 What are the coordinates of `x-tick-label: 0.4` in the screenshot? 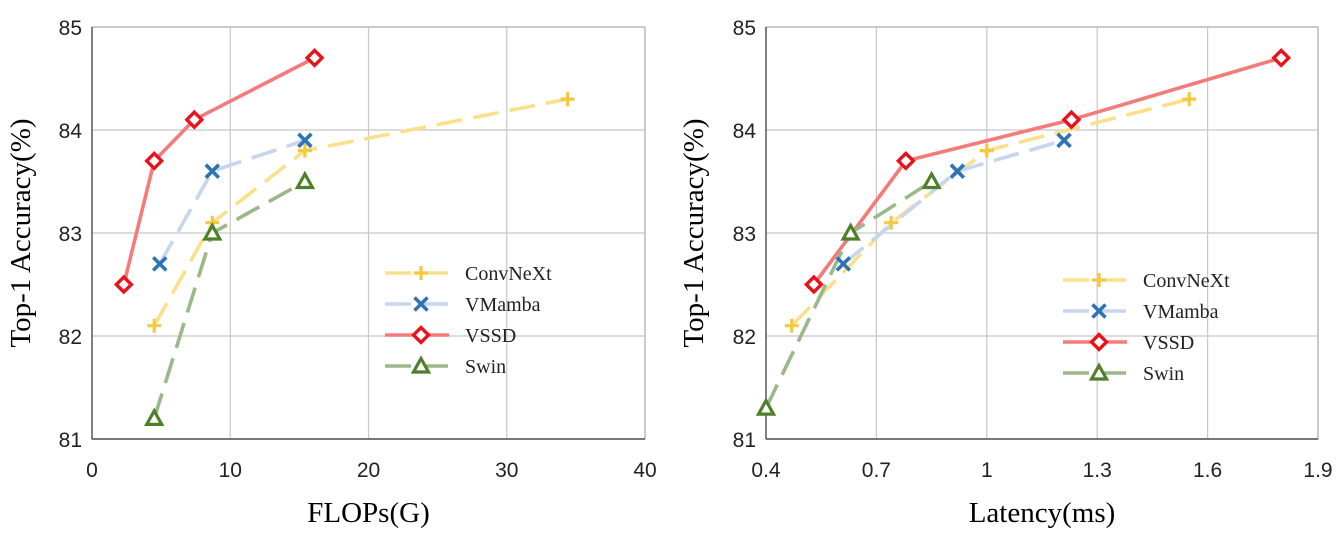 It's located at (766, 470).